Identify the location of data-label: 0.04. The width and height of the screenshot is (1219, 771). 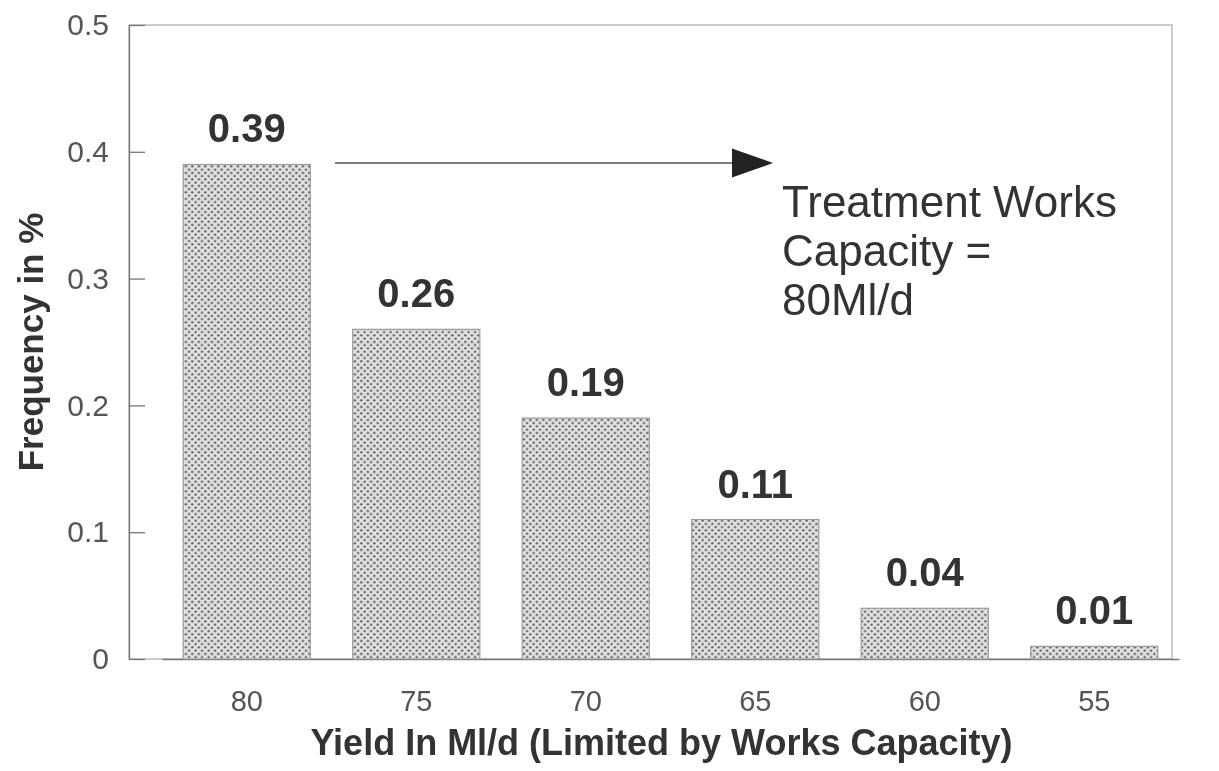
(925, 572).